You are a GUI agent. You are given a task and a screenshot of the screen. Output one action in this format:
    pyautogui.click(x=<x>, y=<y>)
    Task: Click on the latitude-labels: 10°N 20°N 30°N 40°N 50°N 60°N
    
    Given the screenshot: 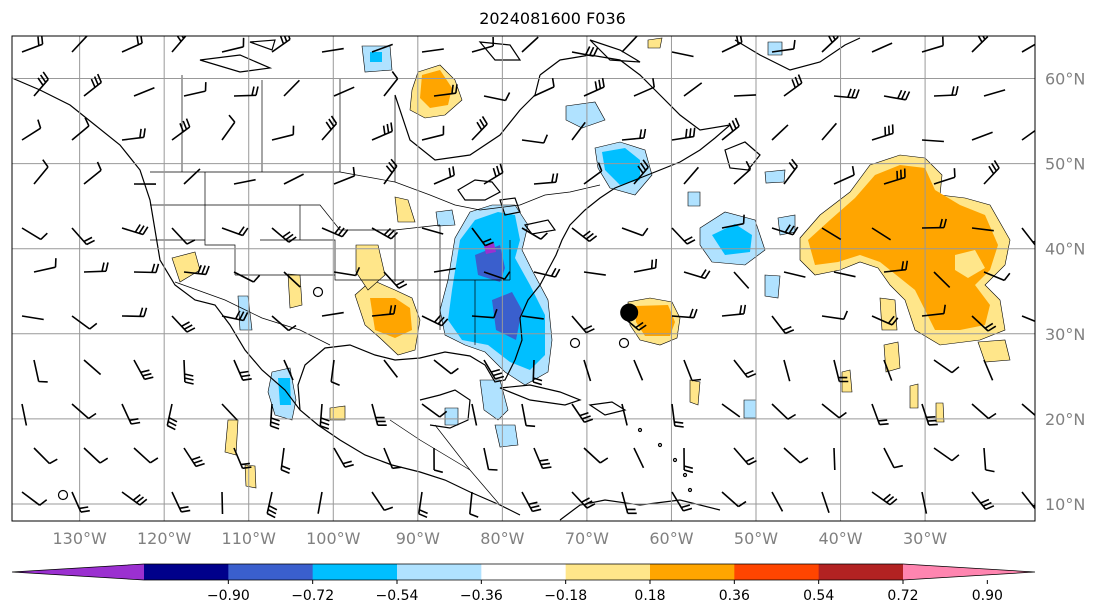 What is the action you would take?
    pyautogui.click(x=1065, y=292)
    